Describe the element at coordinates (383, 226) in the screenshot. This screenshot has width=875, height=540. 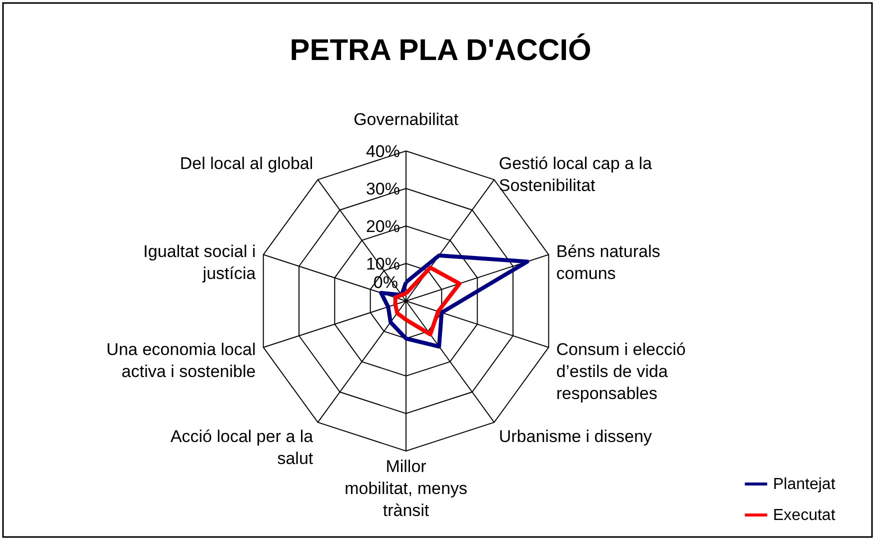
I see `y-tick-label: 20%` at that location.